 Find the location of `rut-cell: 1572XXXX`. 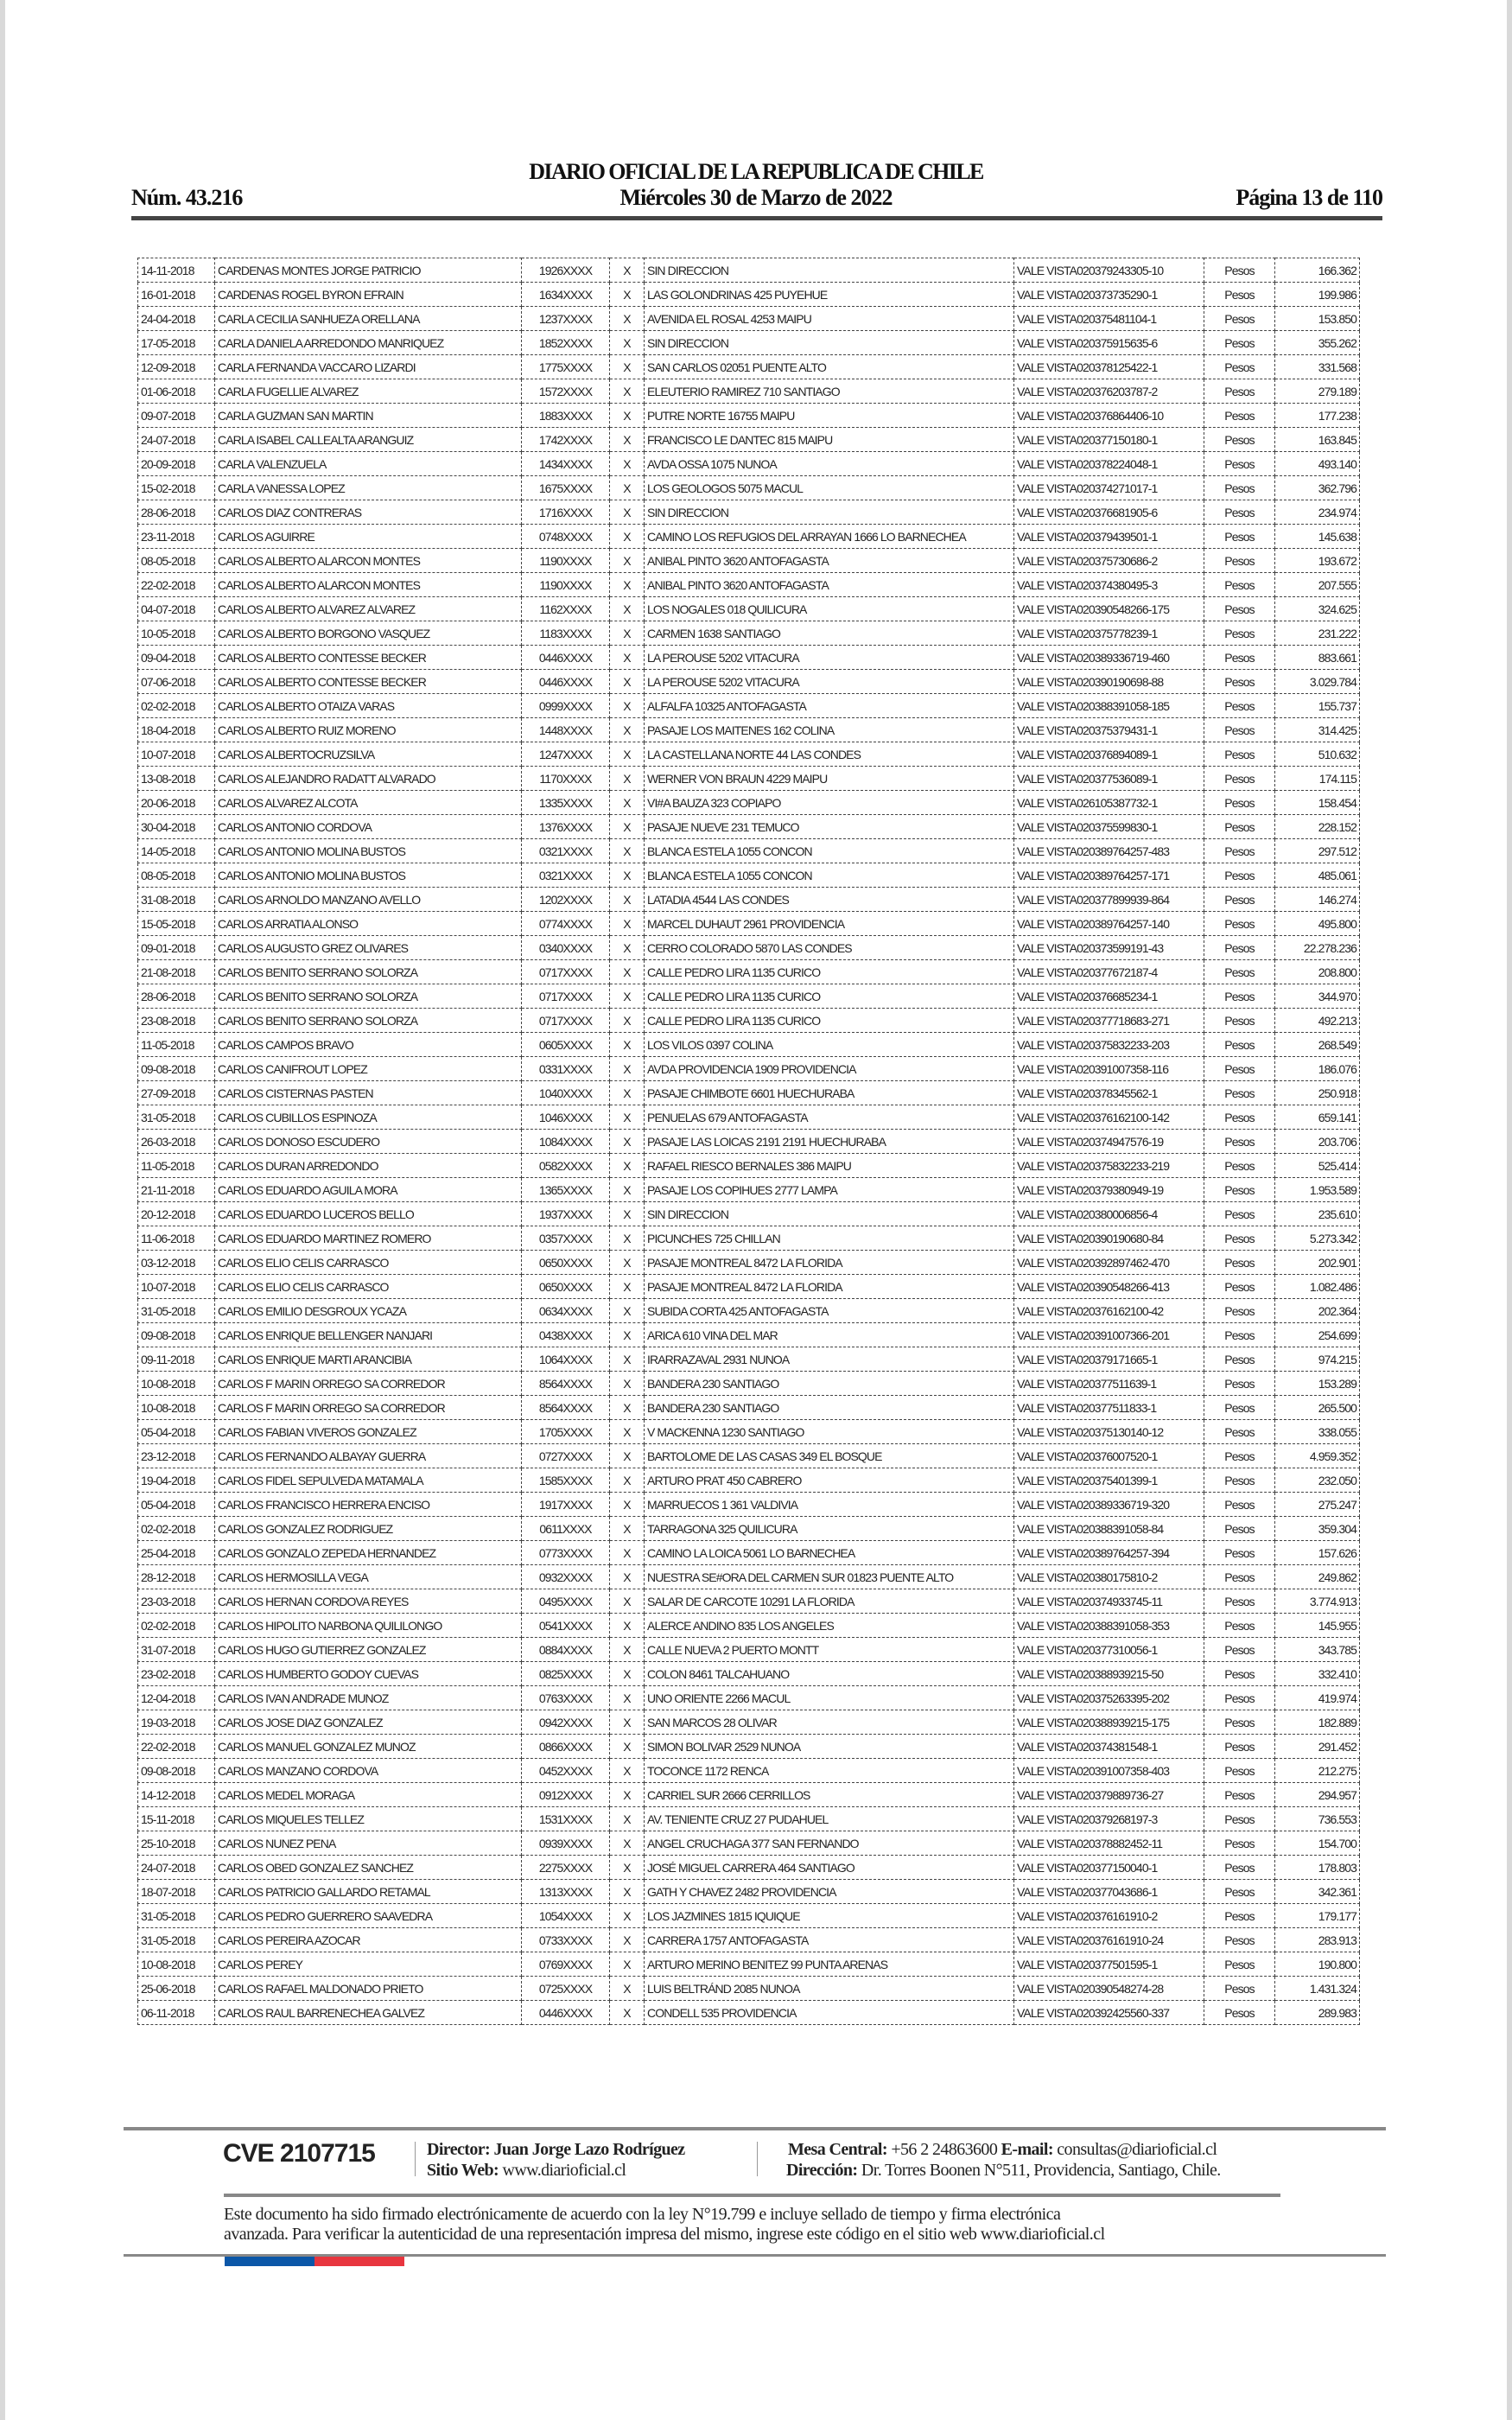

rut-cell: 1572XXXX is located at coordinates (565, 391).